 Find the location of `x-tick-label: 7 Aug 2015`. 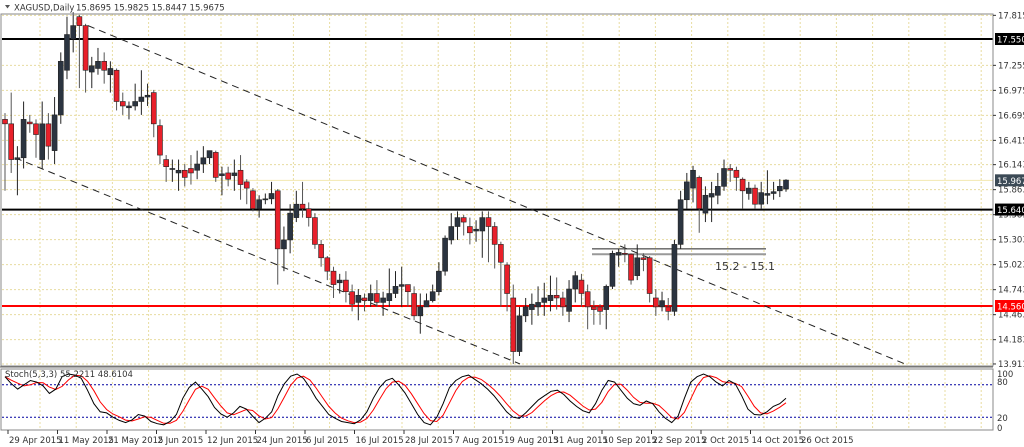

x-tick-label: 7 Aug 2015 is located at coordinates (479, 441).